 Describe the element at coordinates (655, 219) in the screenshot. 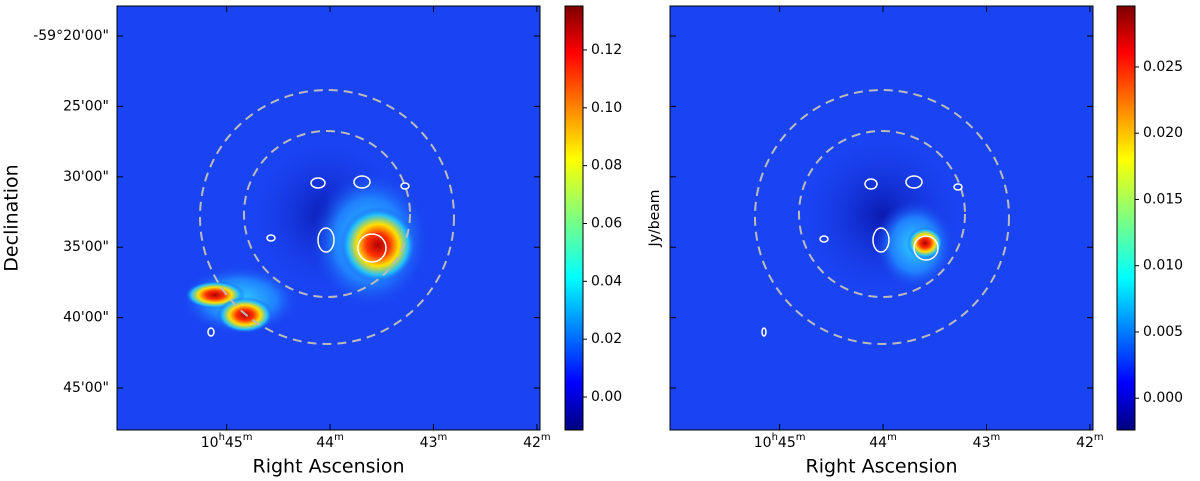

I see `colorbar-label: Jy/beam` at that location.